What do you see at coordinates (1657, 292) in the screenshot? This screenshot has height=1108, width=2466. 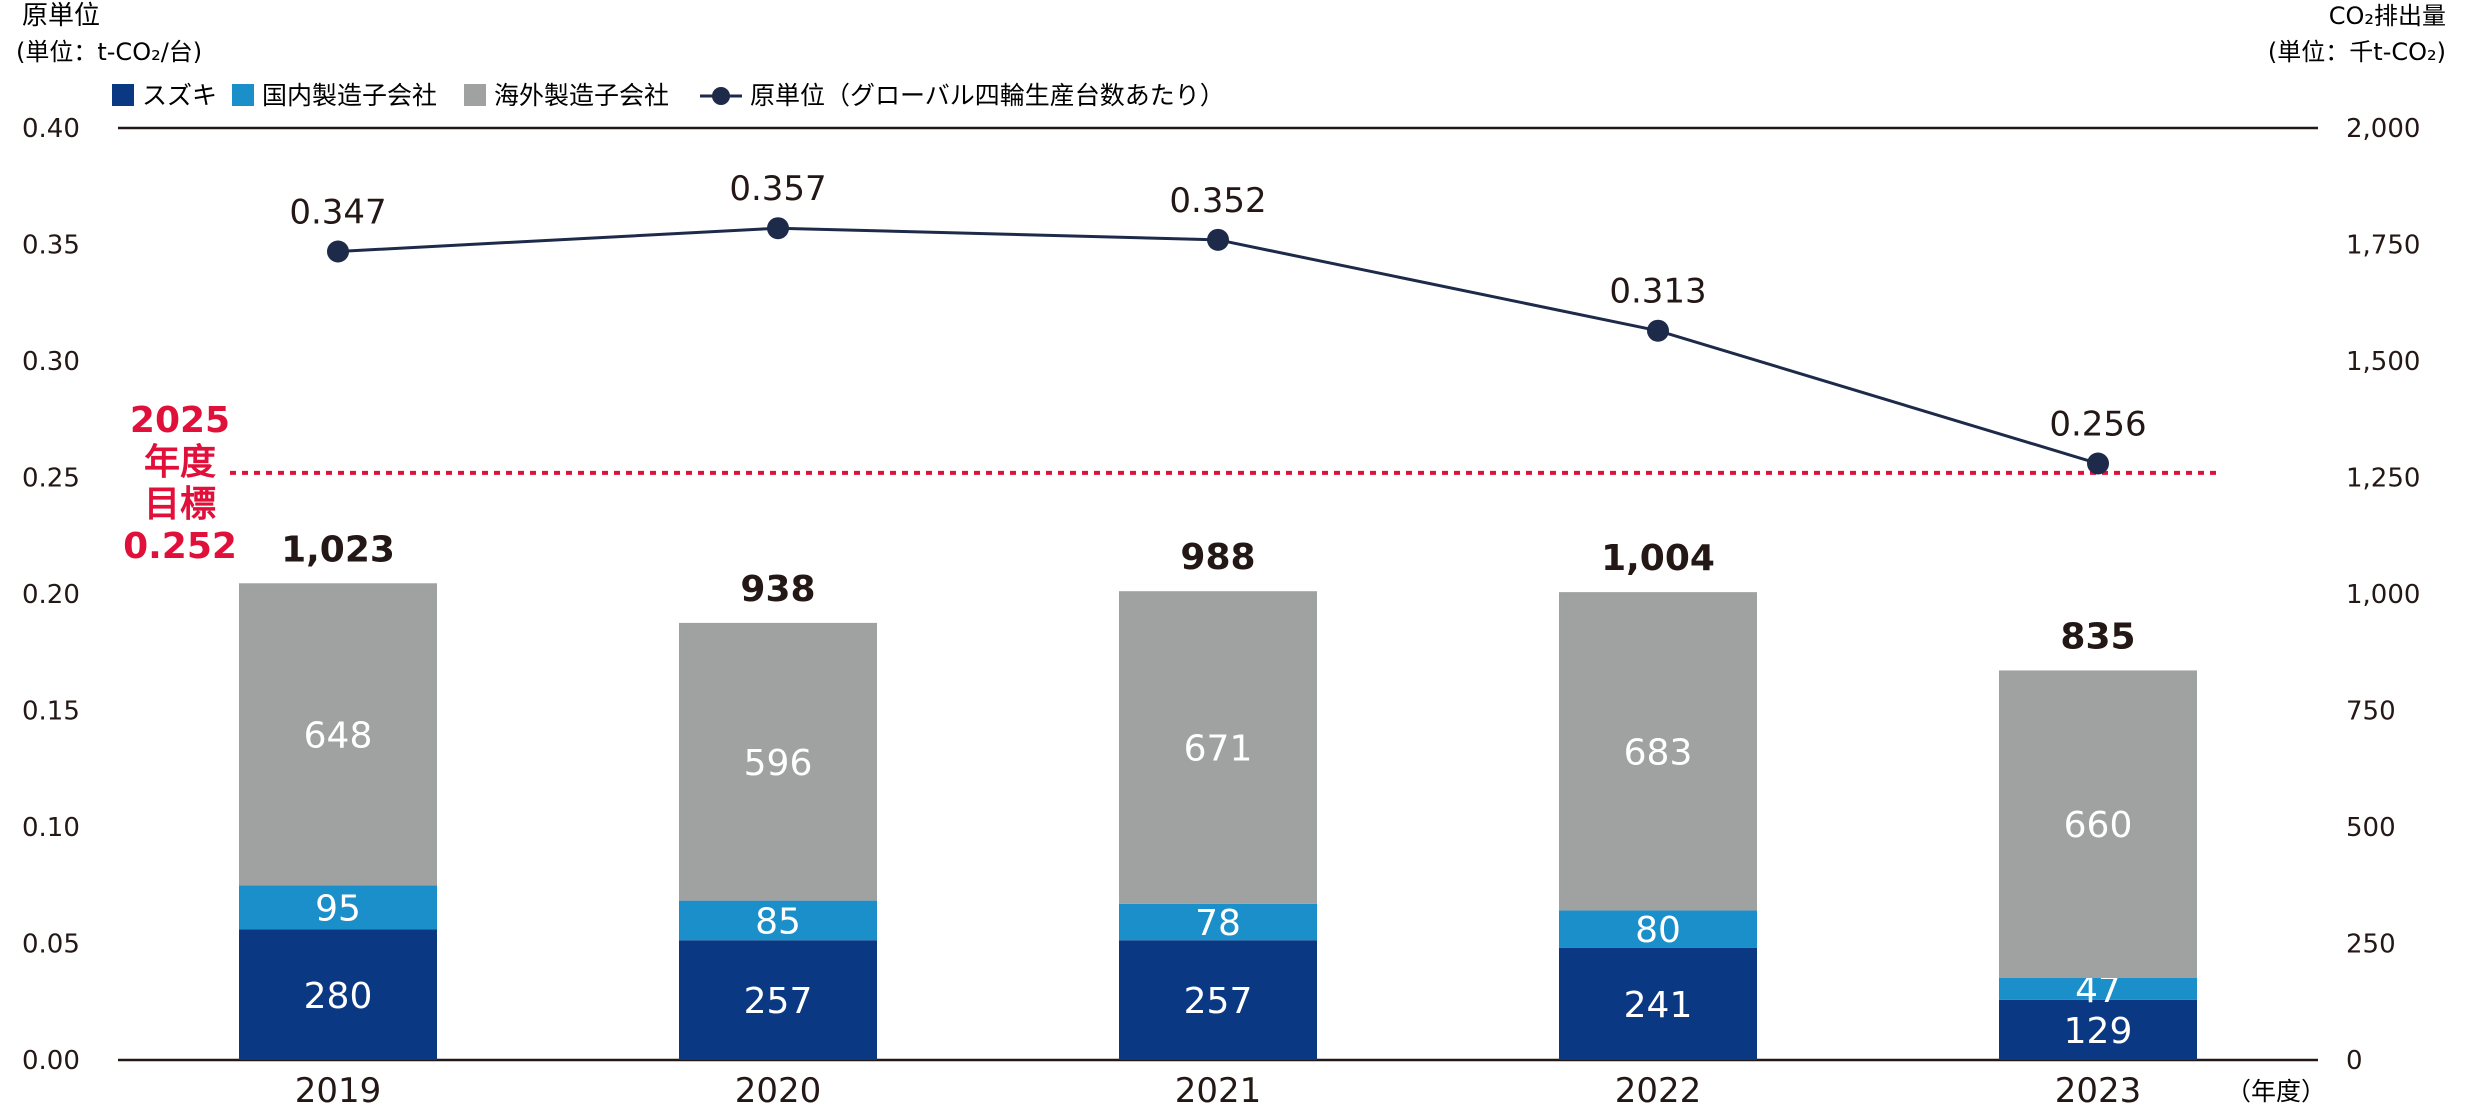 I see `intensity-value-label: 0.313` at bounding box center [1657, 292].